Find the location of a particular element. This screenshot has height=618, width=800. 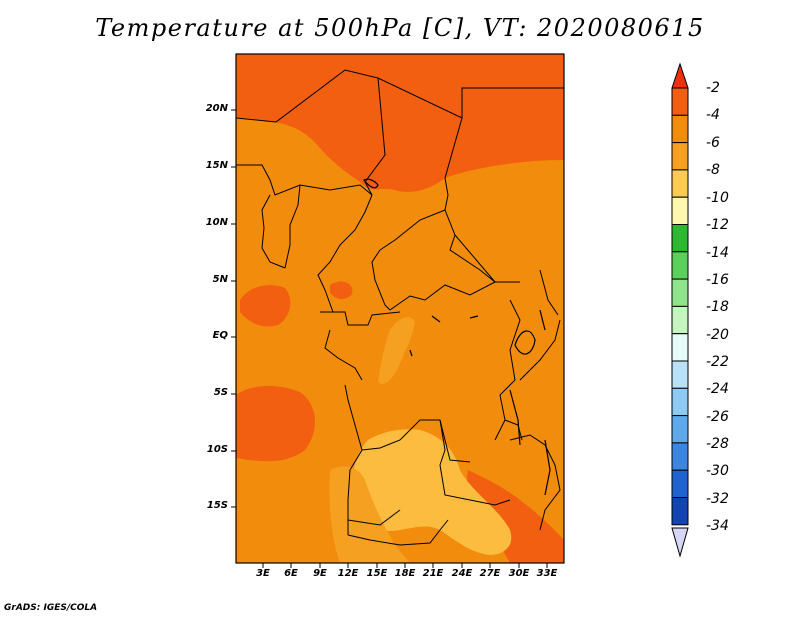

lon-label-18e: 18E is located at coordinates (405, 573).